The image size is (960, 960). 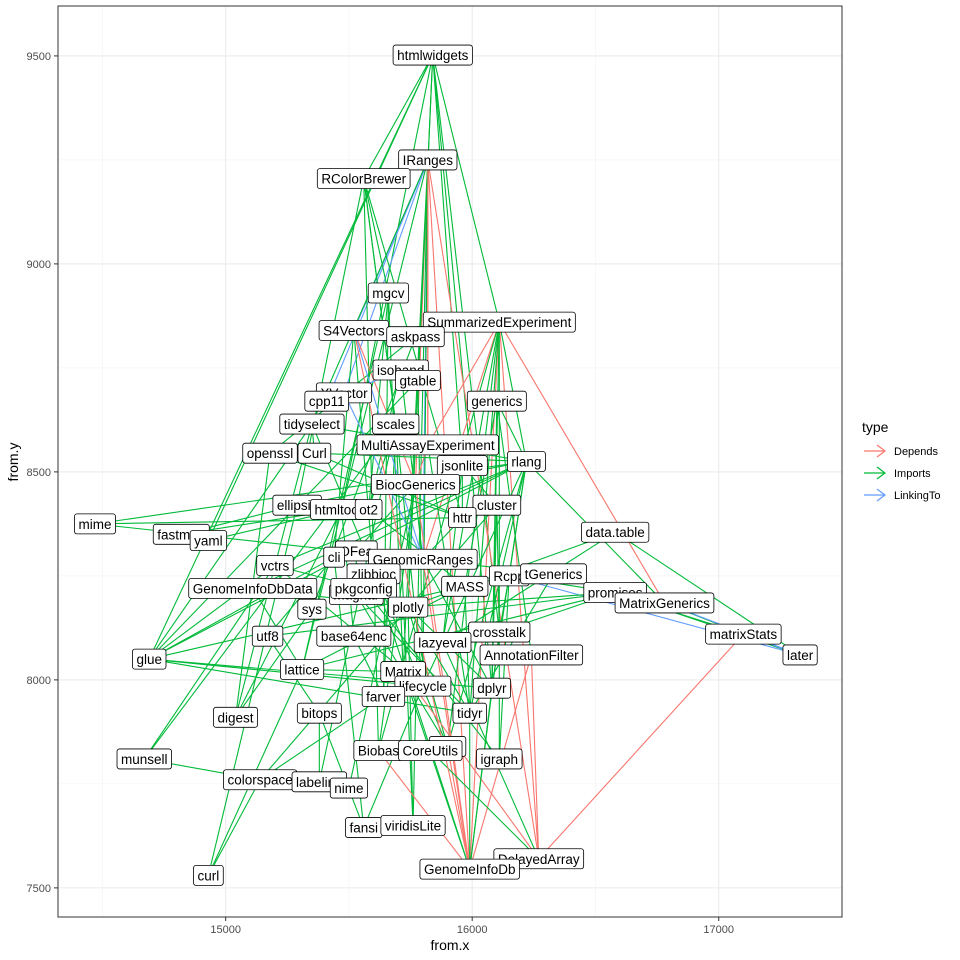 I want to click on node-label: RColorBrewer, so click(x=363, y=179).